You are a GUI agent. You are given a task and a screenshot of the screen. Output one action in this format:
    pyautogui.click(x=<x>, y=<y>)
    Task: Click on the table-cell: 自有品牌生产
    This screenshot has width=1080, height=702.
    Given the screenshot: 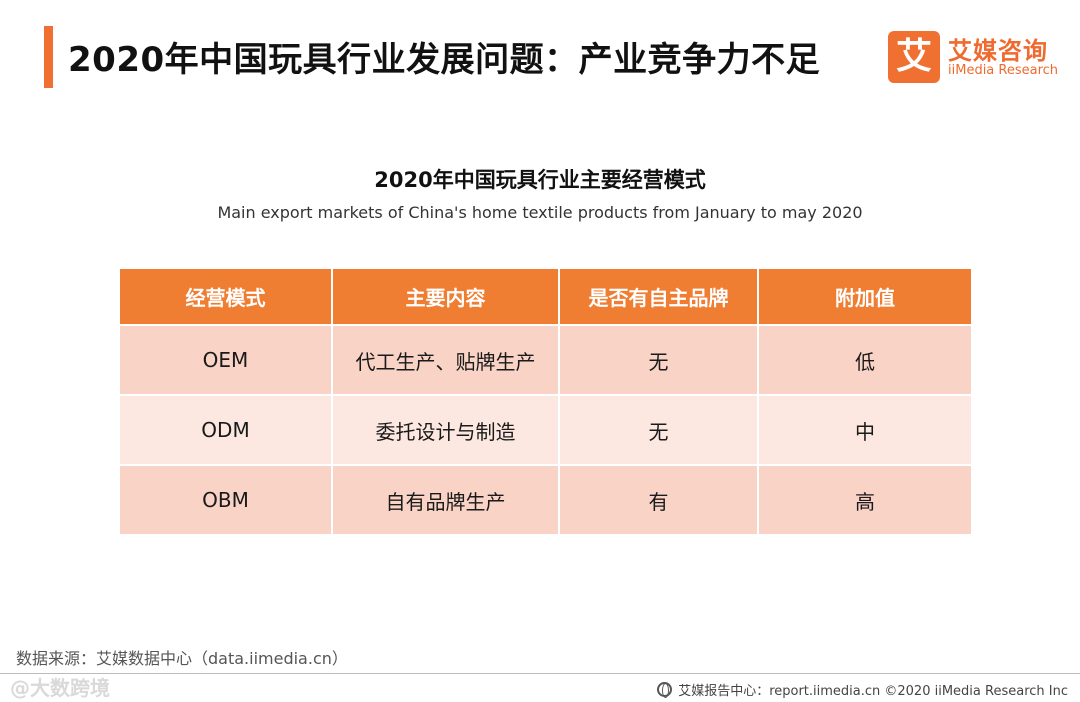 What is the action you would take?
    pyautogui.click(x=445, y=500)
    